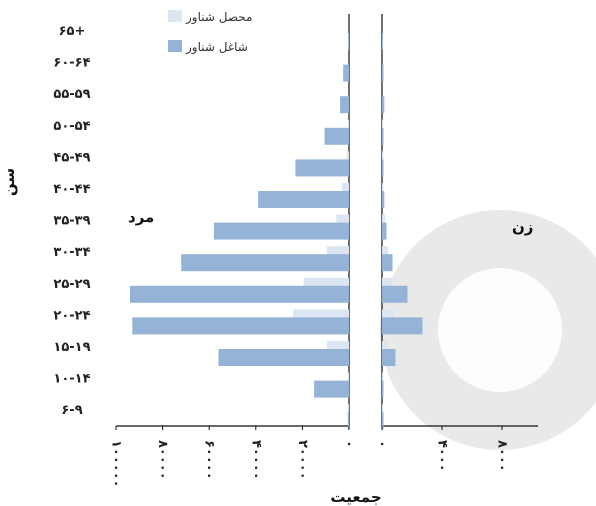 This screenshot has width=596, height=506. Describe the element at coordinates (9, 182) in the screenshot. I see `y-axis-title: سن` at that location.